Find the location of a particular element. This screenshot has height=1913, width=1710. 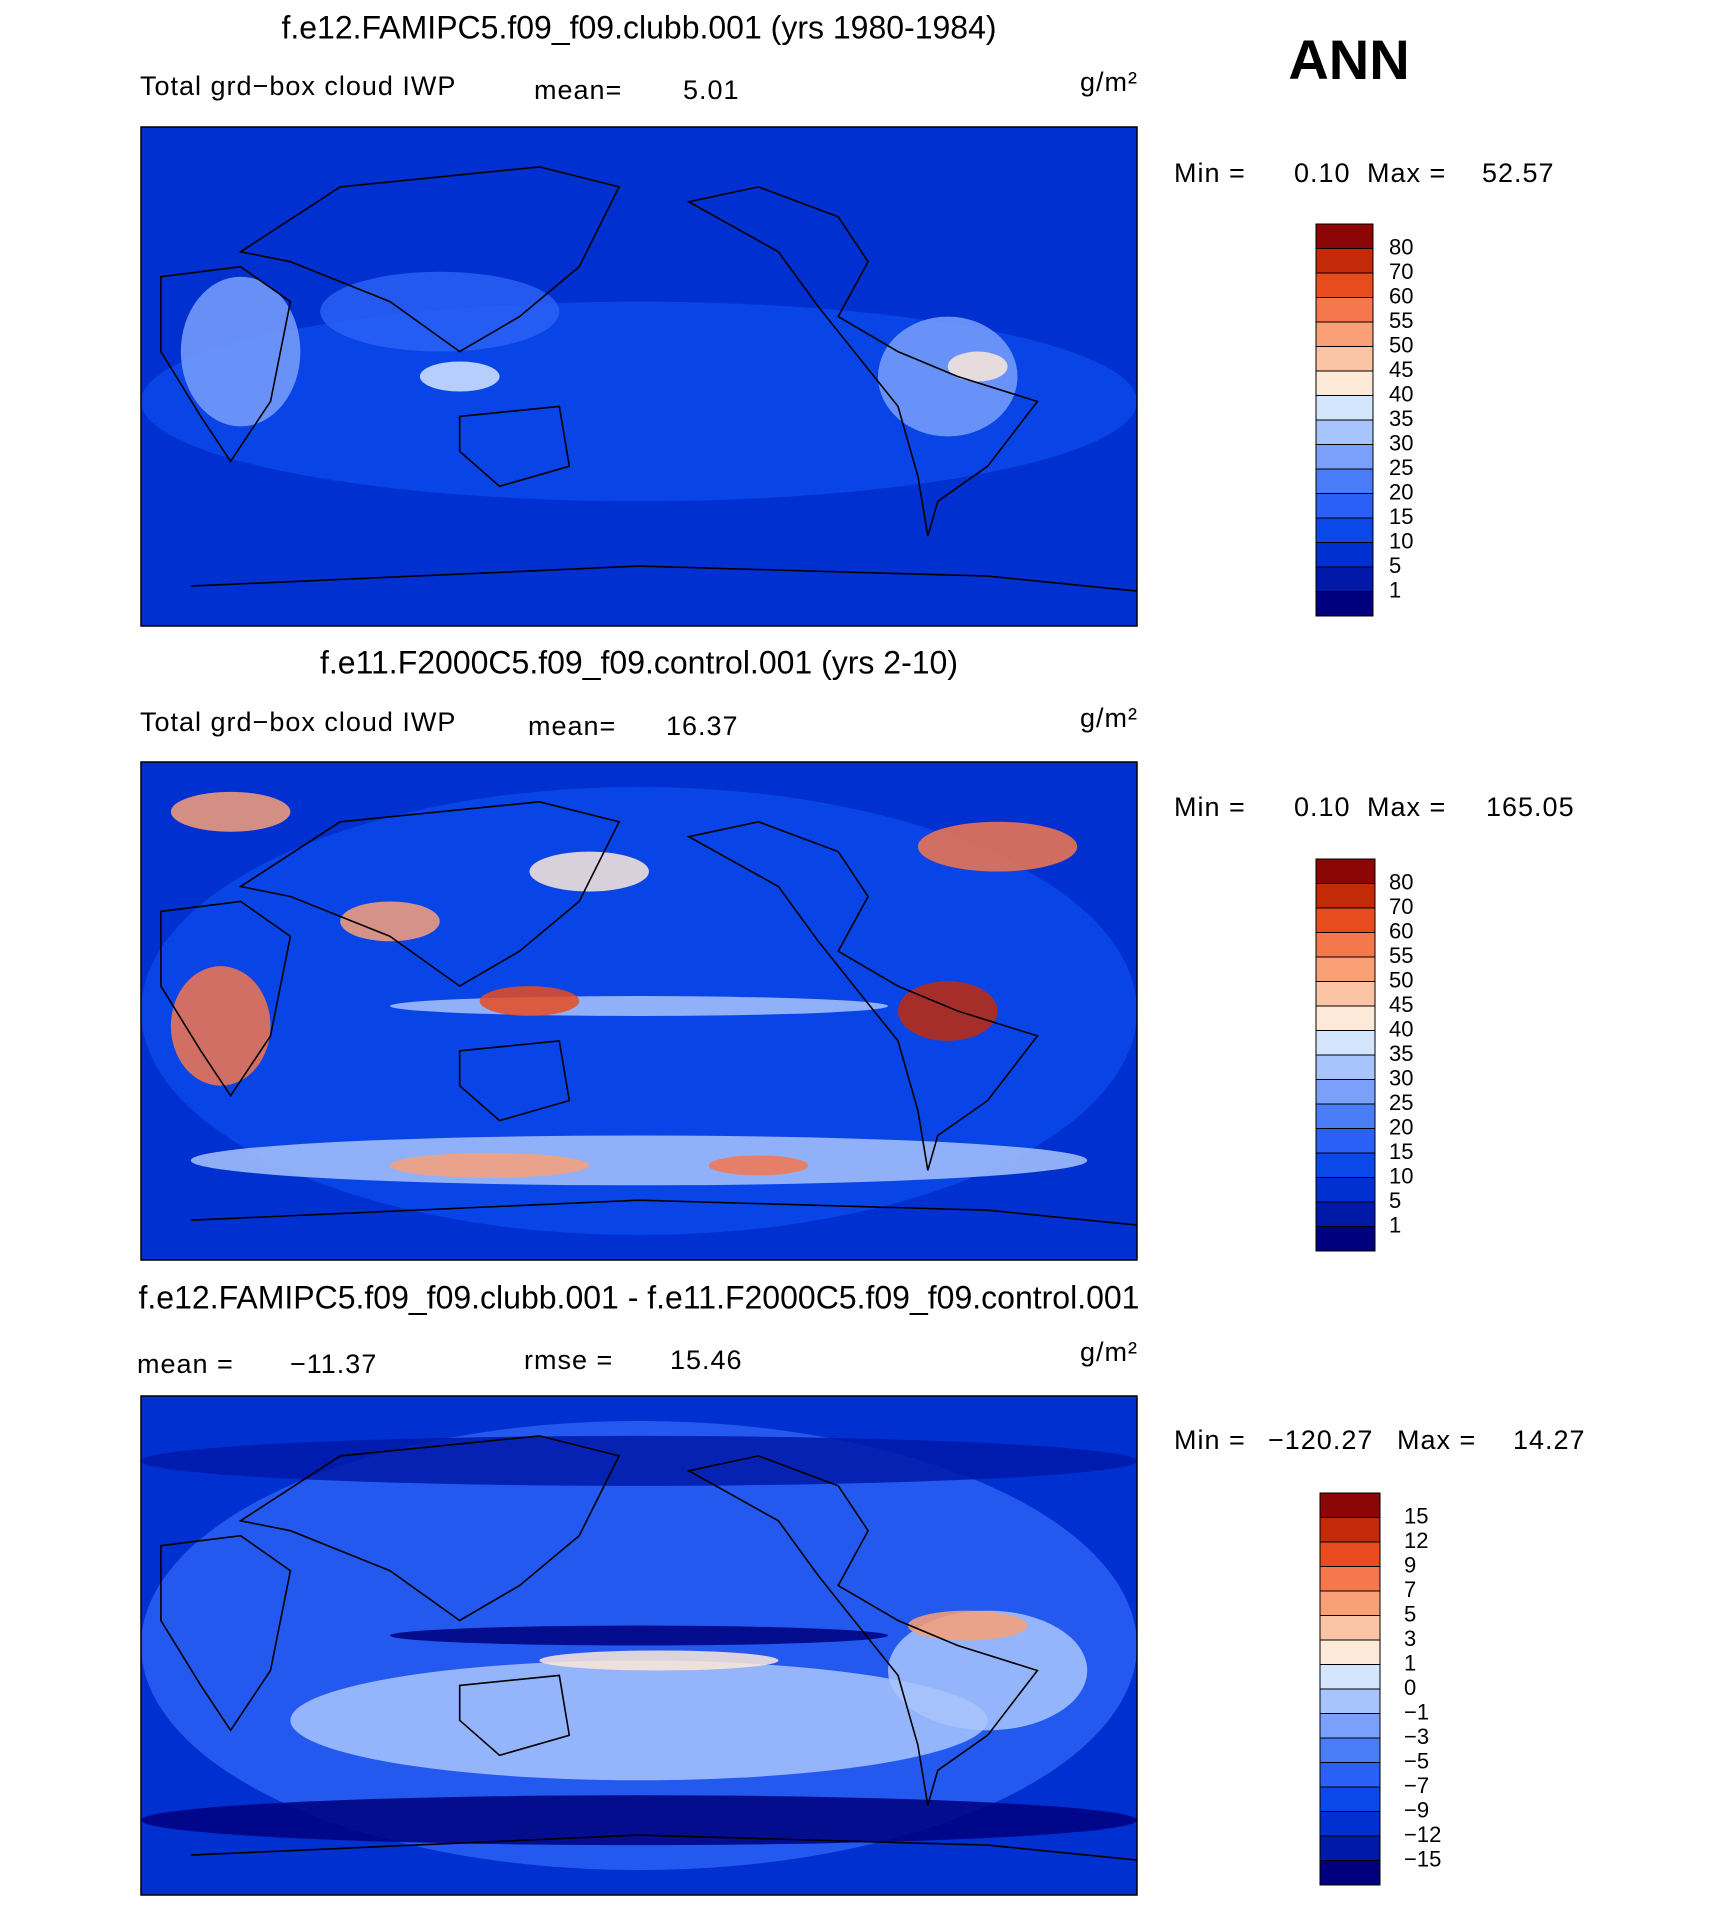

colorbar-label: −12 is located at coordinates (1422, 1834).